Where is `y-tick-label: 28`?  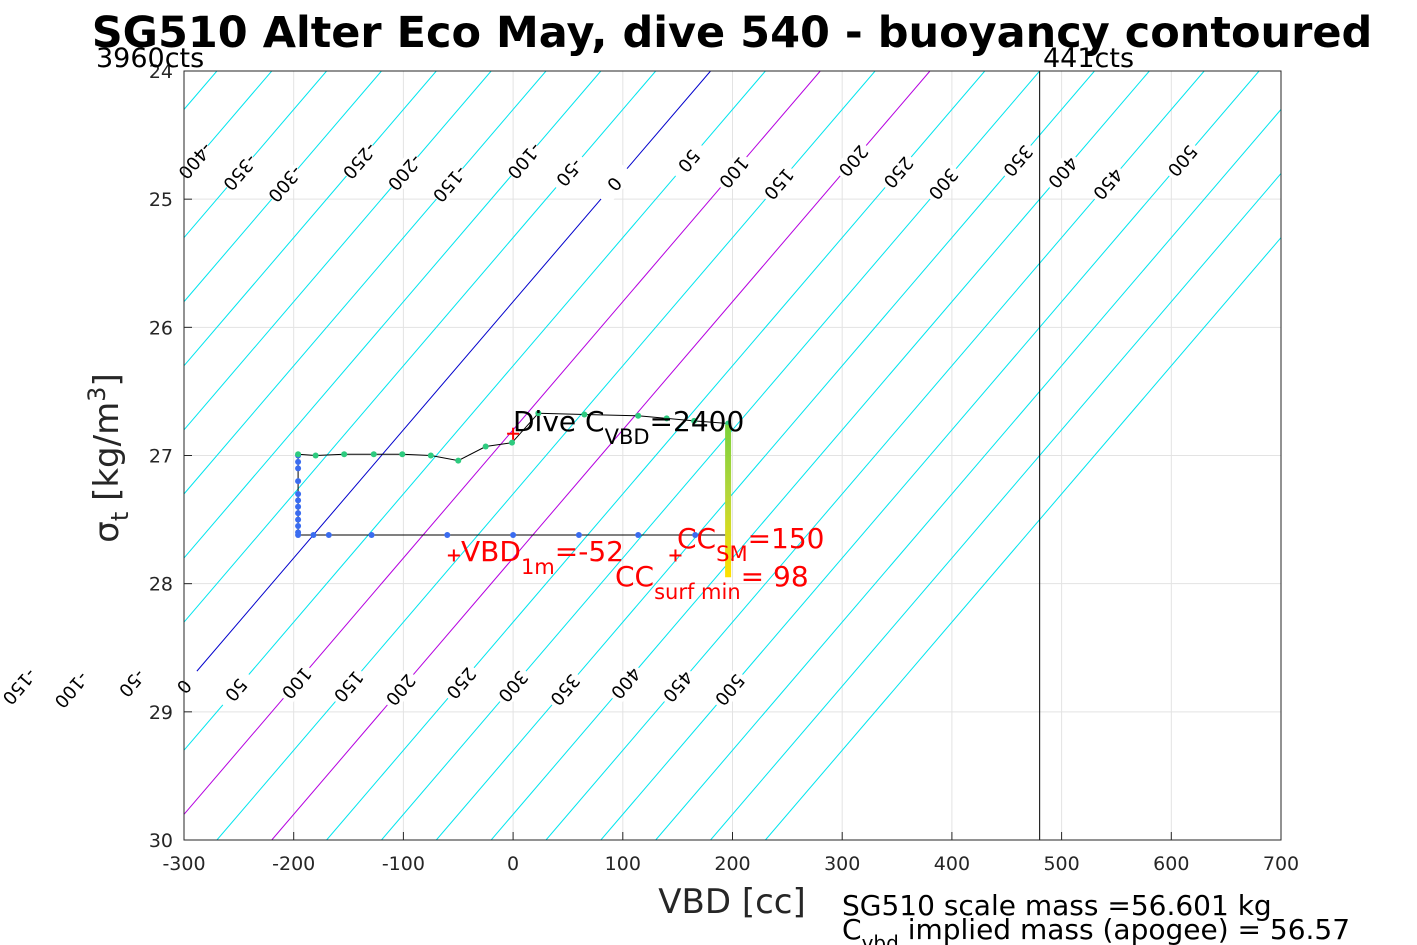
y-tick-label: 28 is located at coordinates (161, 585).